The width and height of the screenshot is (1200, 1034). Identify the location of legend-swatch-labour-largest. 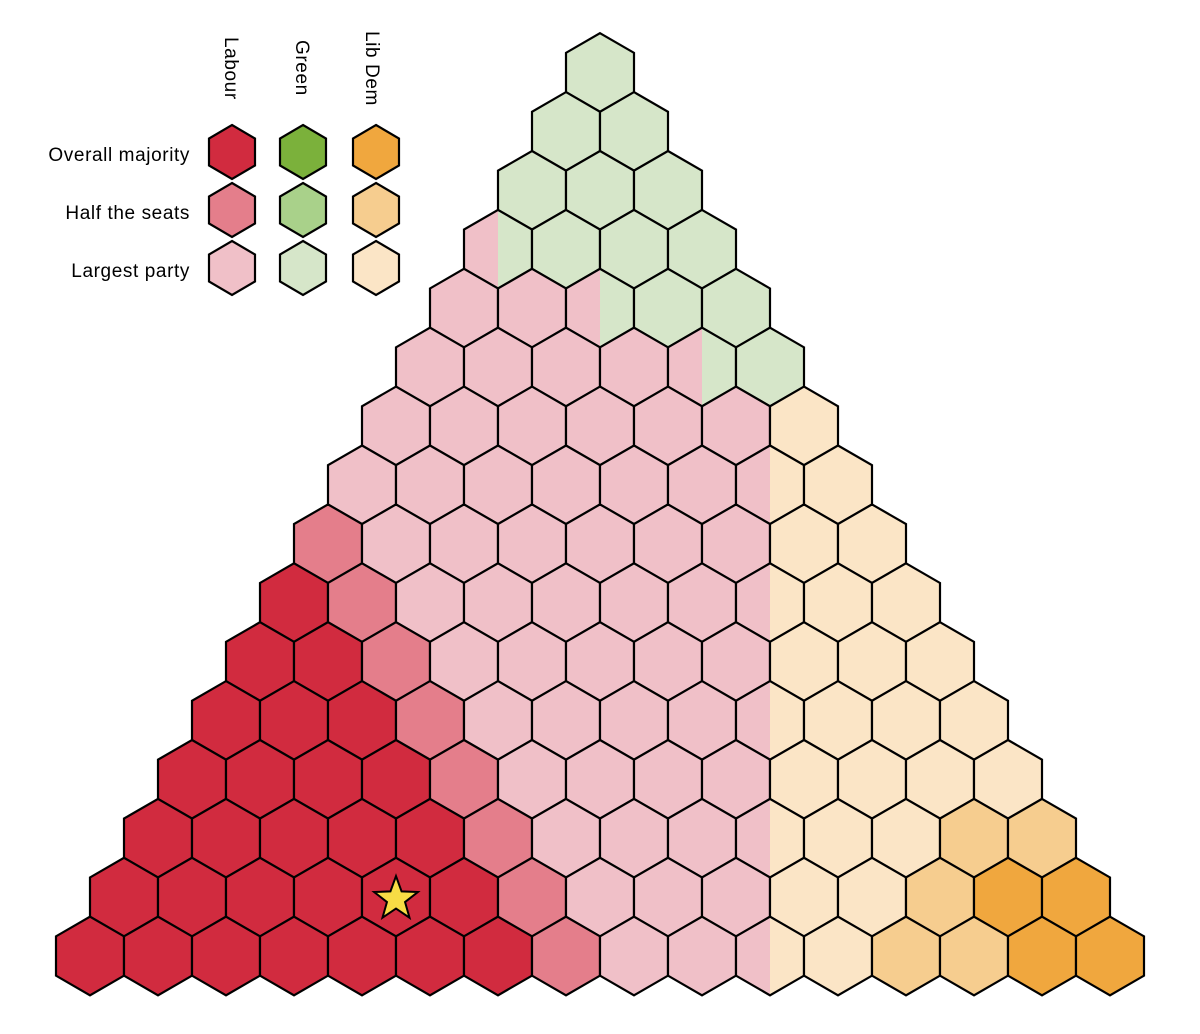
(232, 268).